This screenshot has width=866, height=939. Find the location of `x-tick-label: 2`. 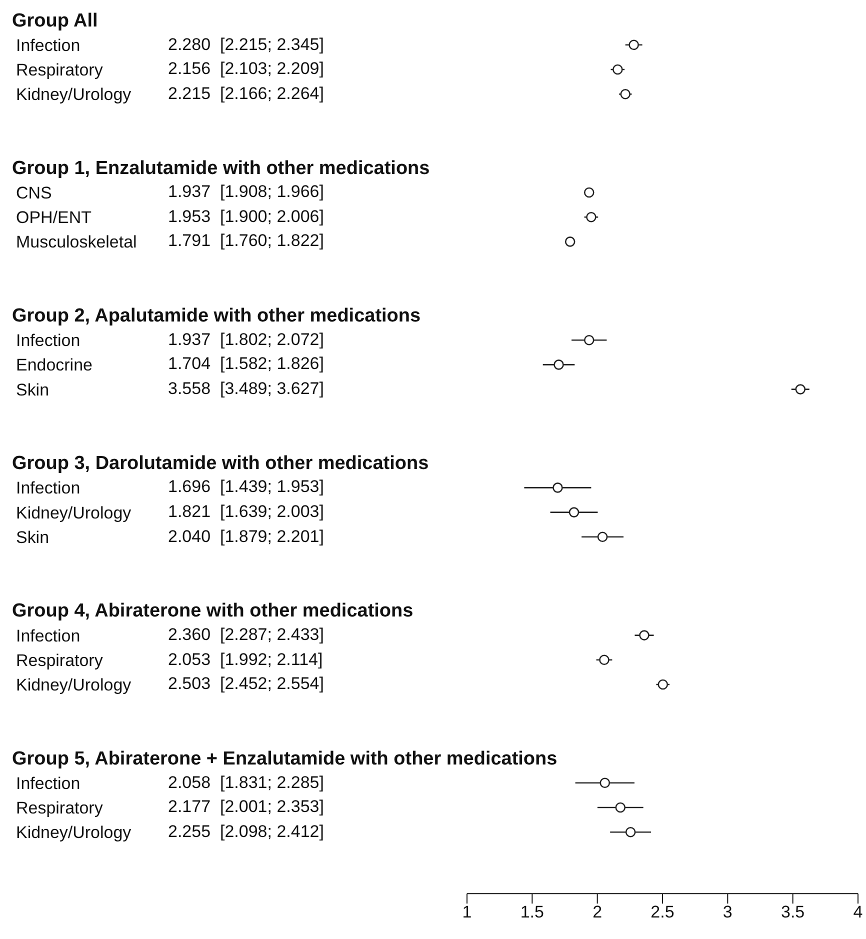

x-tick-label: 2 is located at coordinates (597, 912).